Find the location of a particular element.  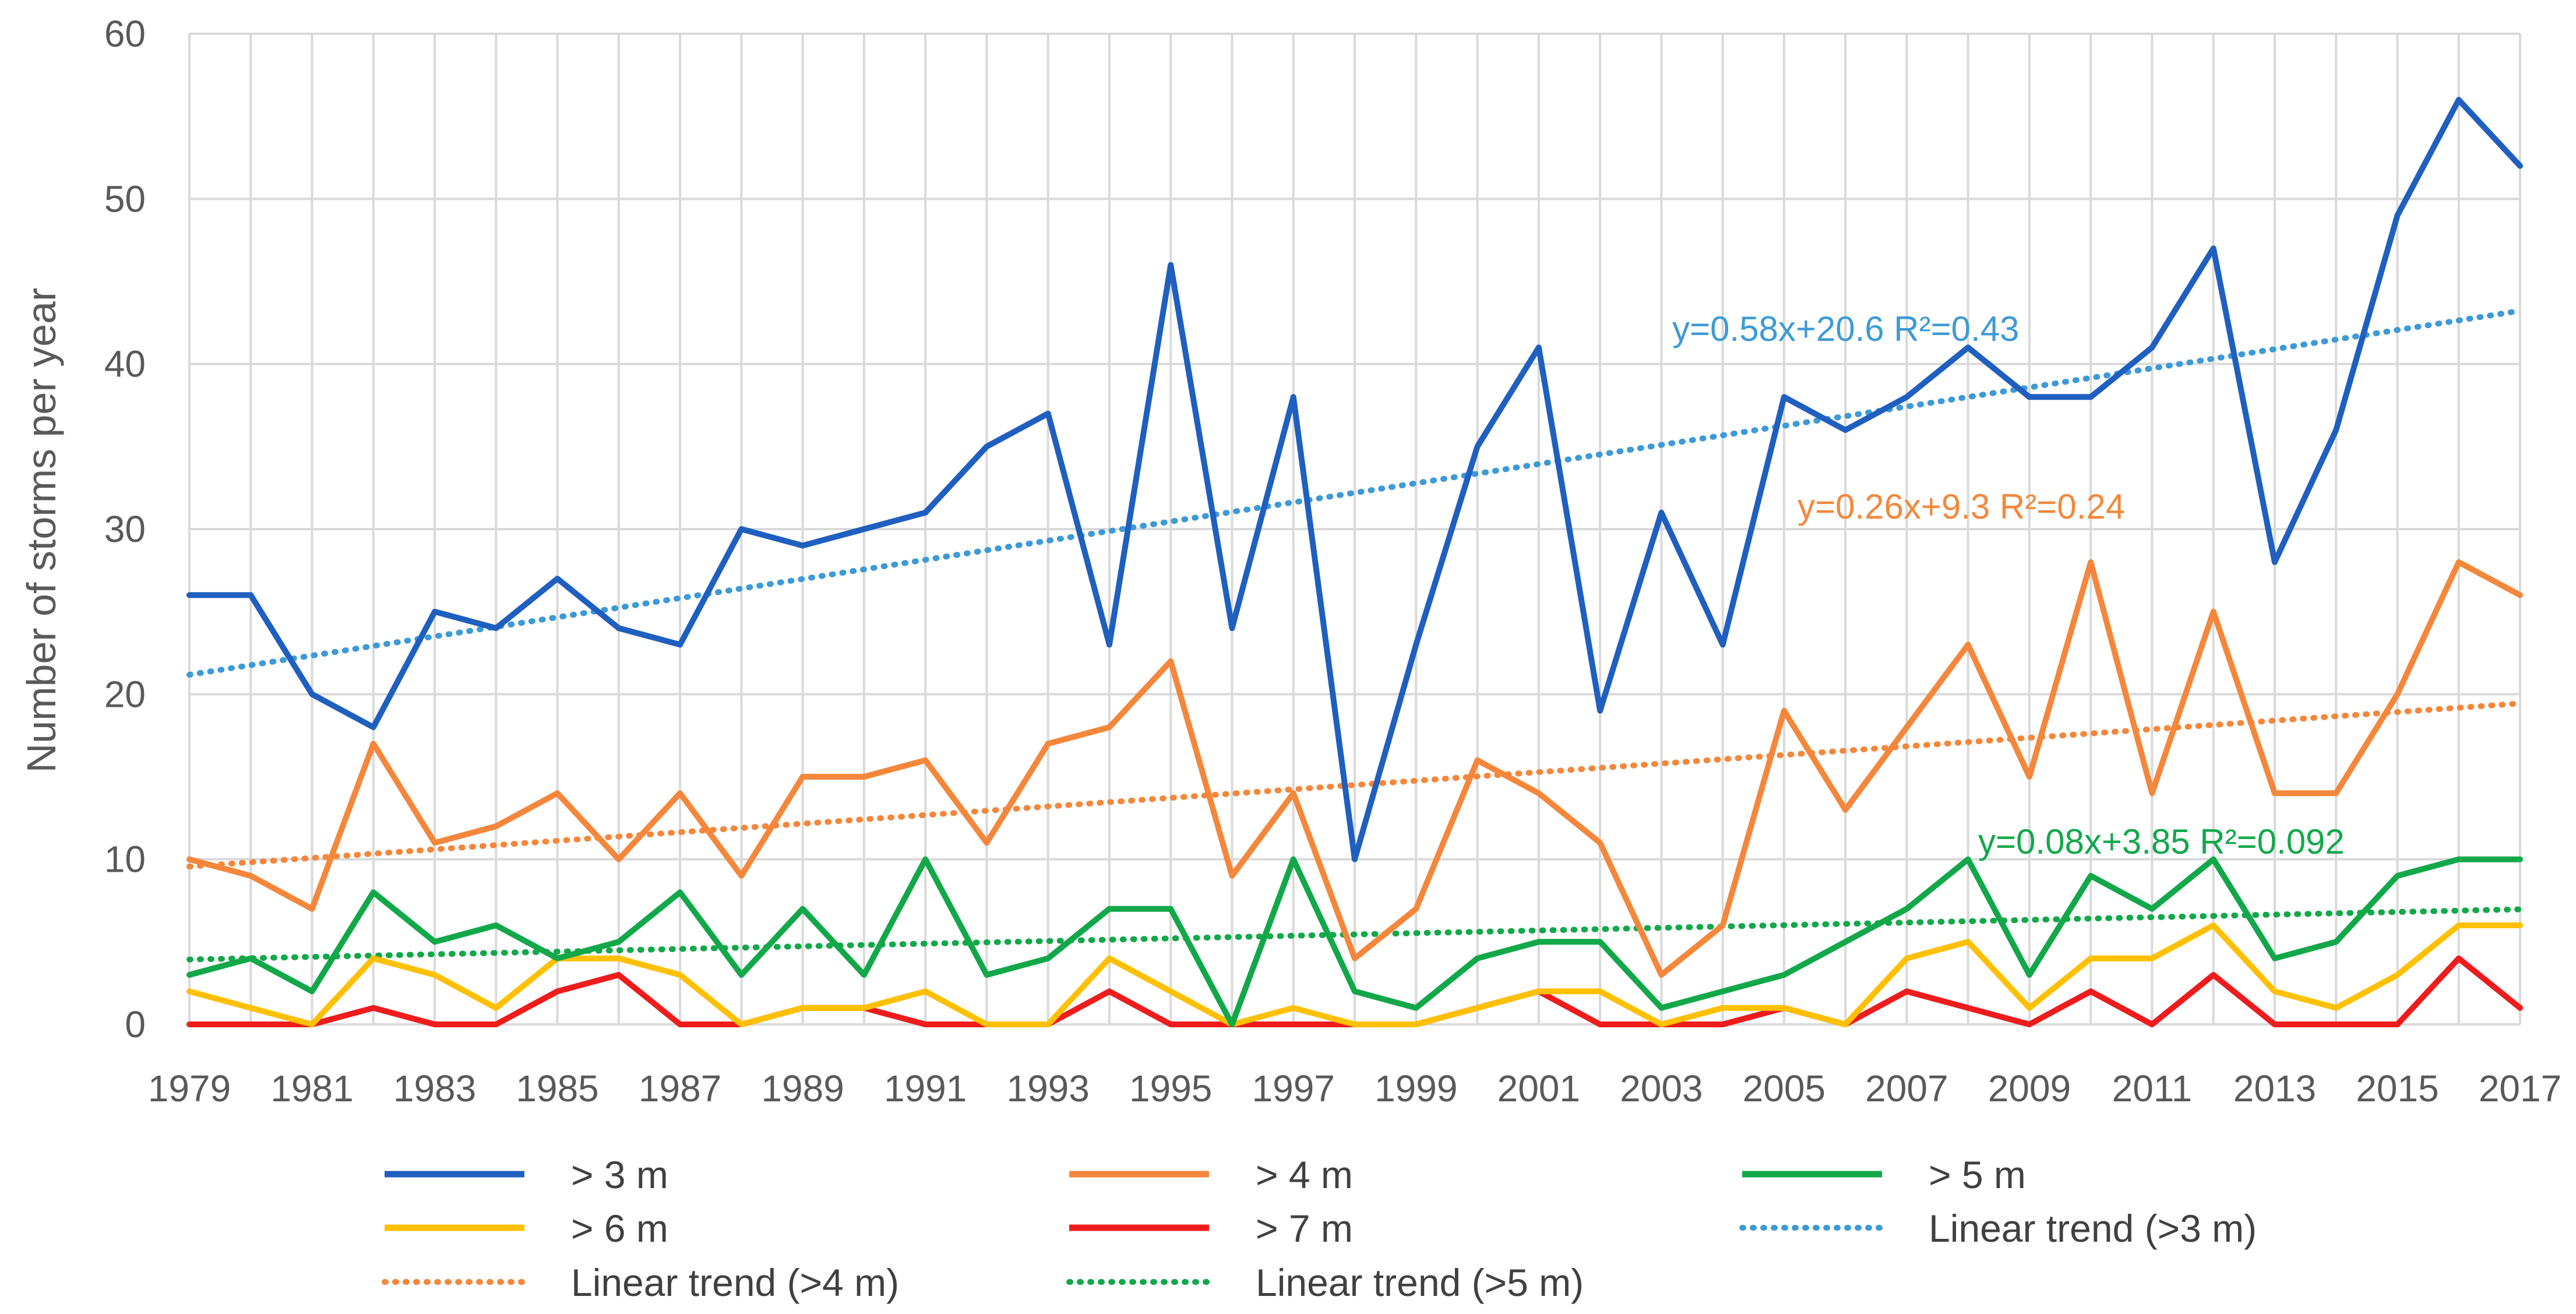

x-tick-label: 2013 is located at coordinates (2274, 1089).